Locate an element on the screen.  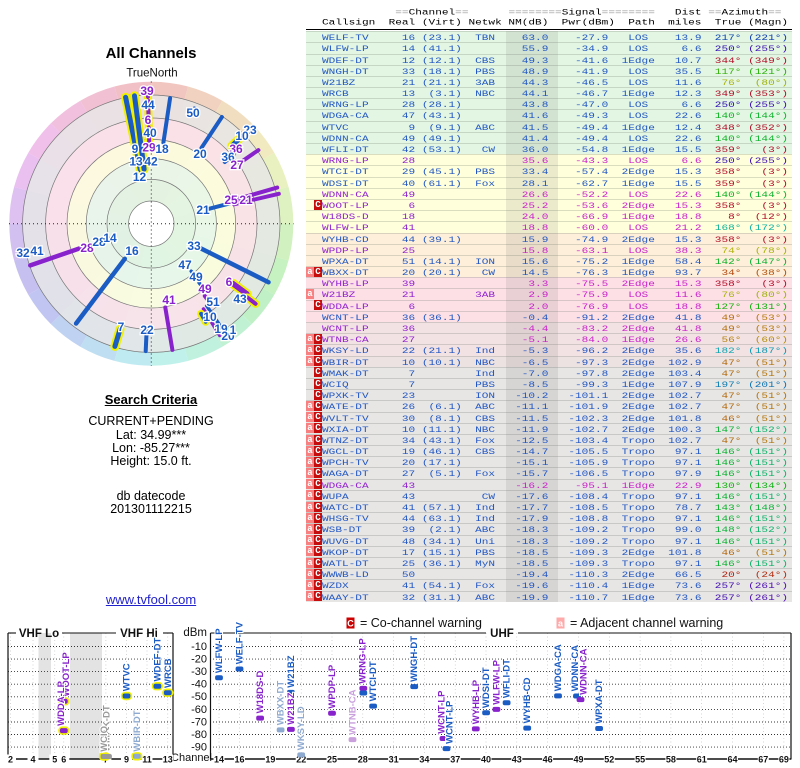
svg-text: WPXA-DT is located at coordinates (599, 701).